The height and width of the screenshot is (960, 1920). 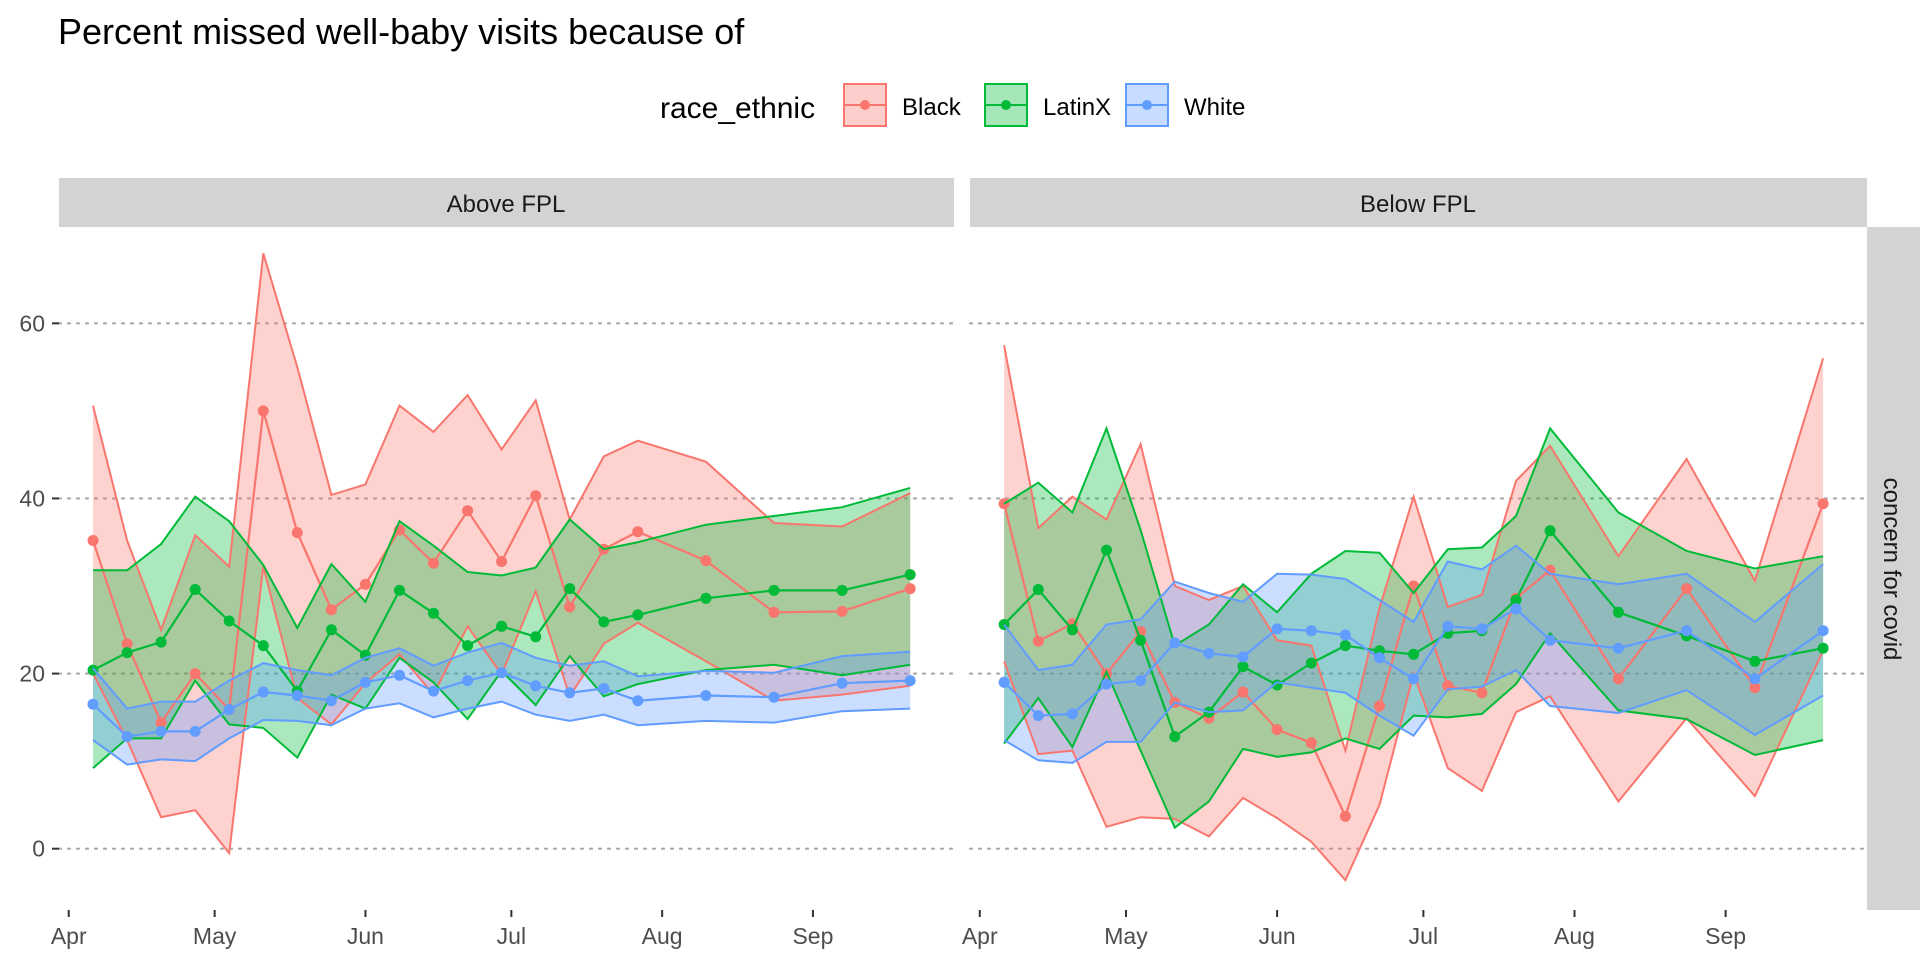 I want to click on strip-row, so click(x=1893, y=568).